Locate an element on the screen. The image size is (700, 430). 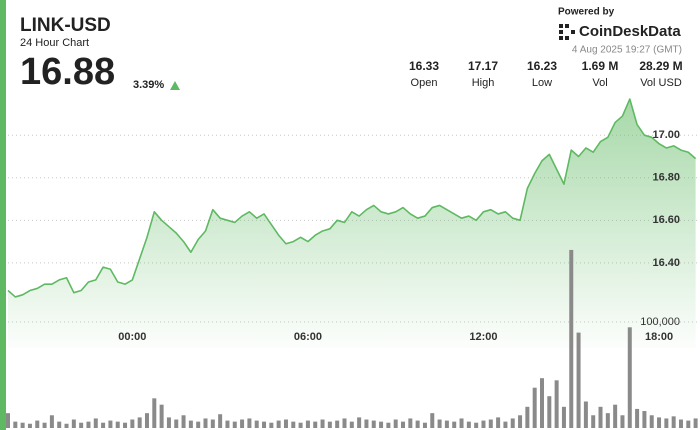
price: 16.88 is located at coordinates (67, 72).